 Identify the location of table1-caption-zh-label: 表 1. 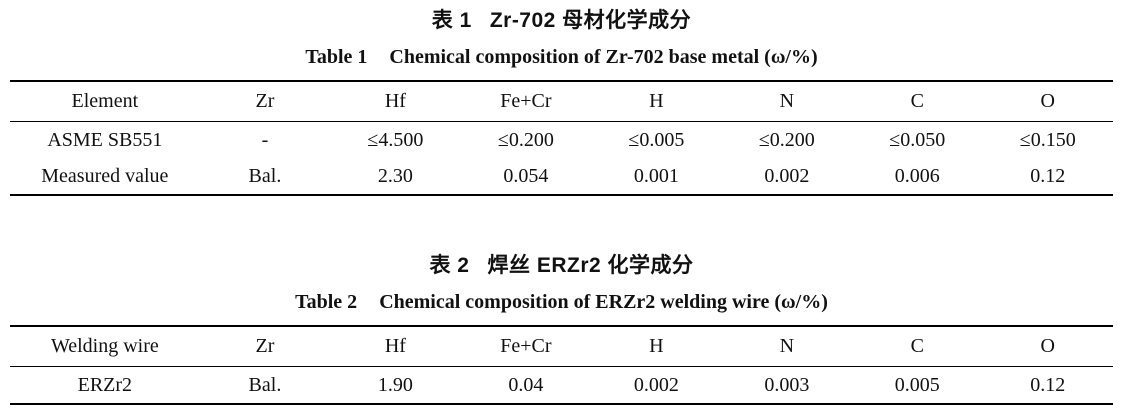
(451, 20).